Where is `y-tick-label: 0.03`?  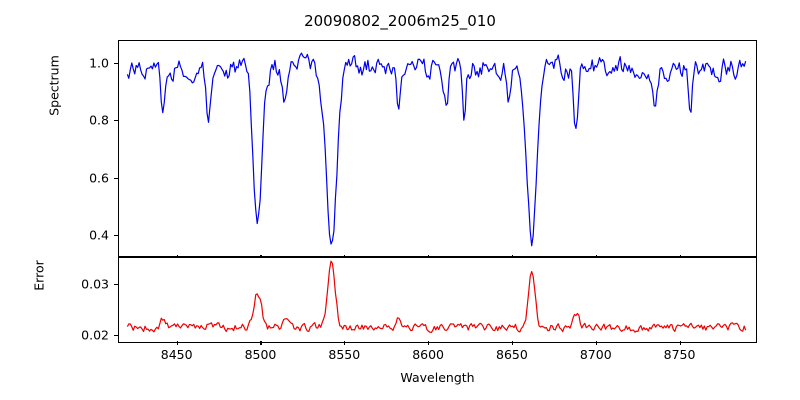 y-tick-label: 0.03 is located at coordinates (95, 284).